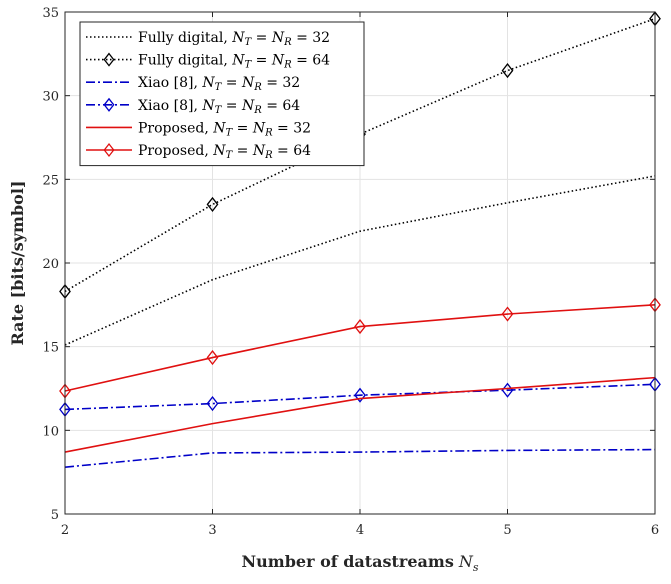  I want to click on x-tick-label: 6, so click(655, 530).